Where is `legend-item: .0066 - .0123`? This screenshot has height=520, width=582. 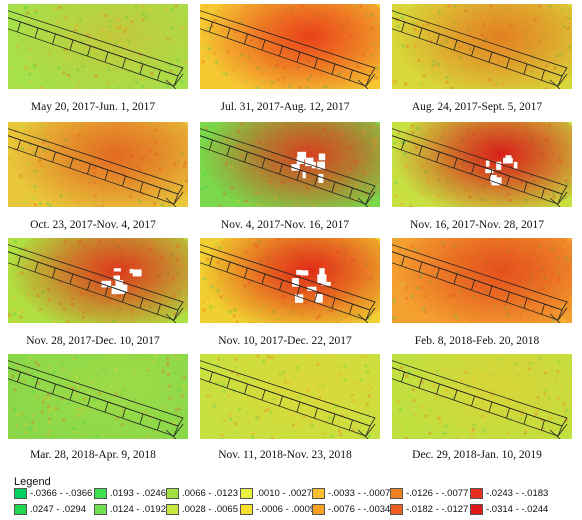 legend-item: .0066 - .0123 is located at coordinates (202, 493).